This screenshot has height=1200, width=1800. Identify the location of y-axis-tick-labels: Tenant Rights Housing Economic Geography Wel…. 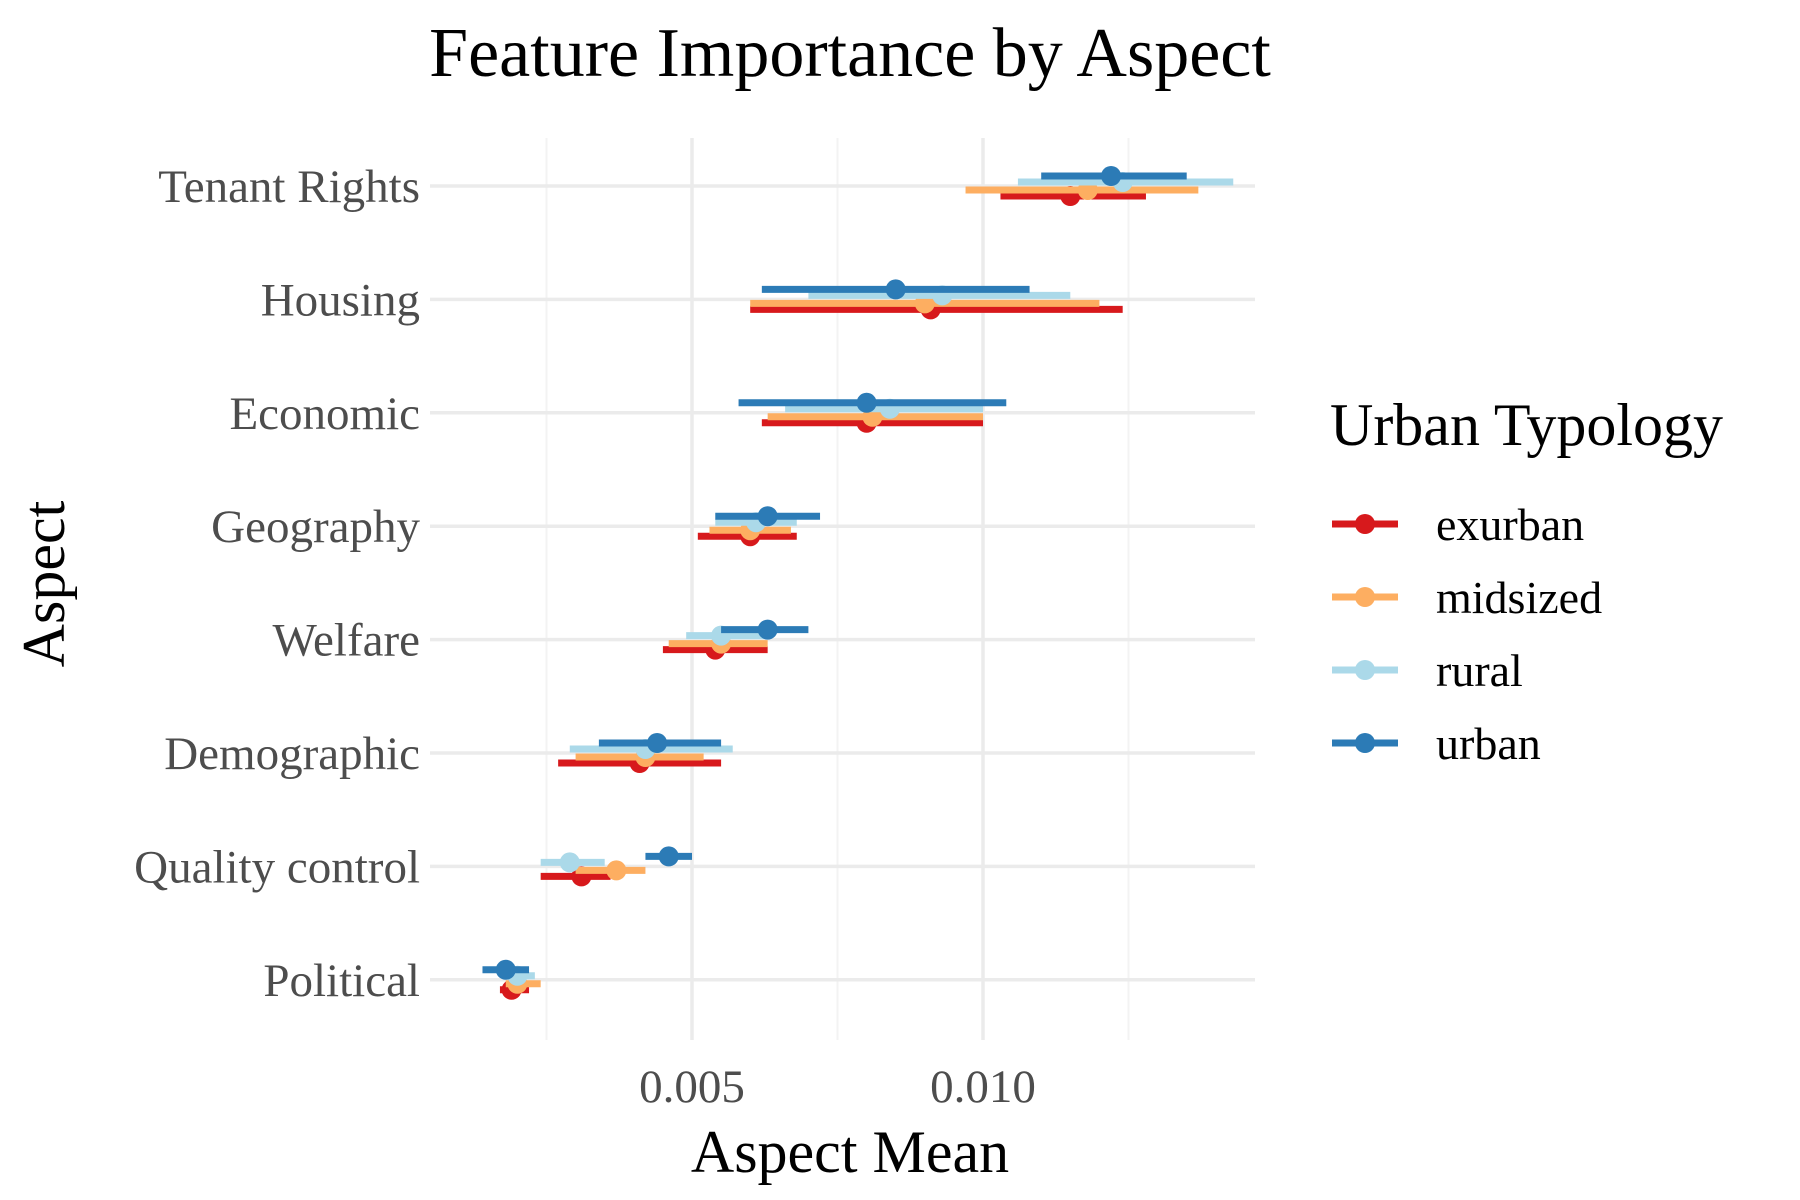
(277, 584).